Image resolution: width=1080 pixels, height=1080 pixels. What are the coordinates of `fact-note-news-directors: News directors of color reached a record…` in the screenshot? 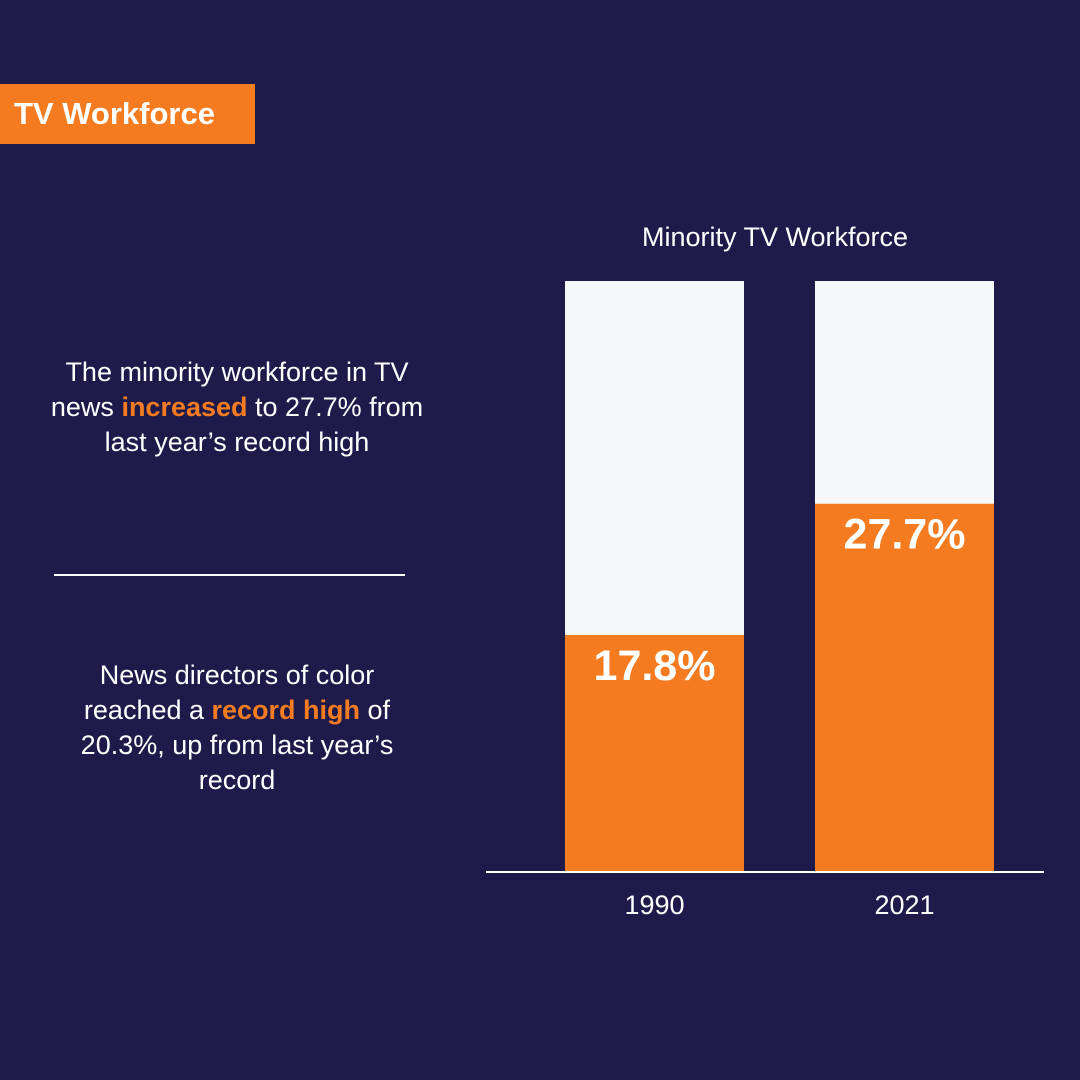 It's located at (237, 728).